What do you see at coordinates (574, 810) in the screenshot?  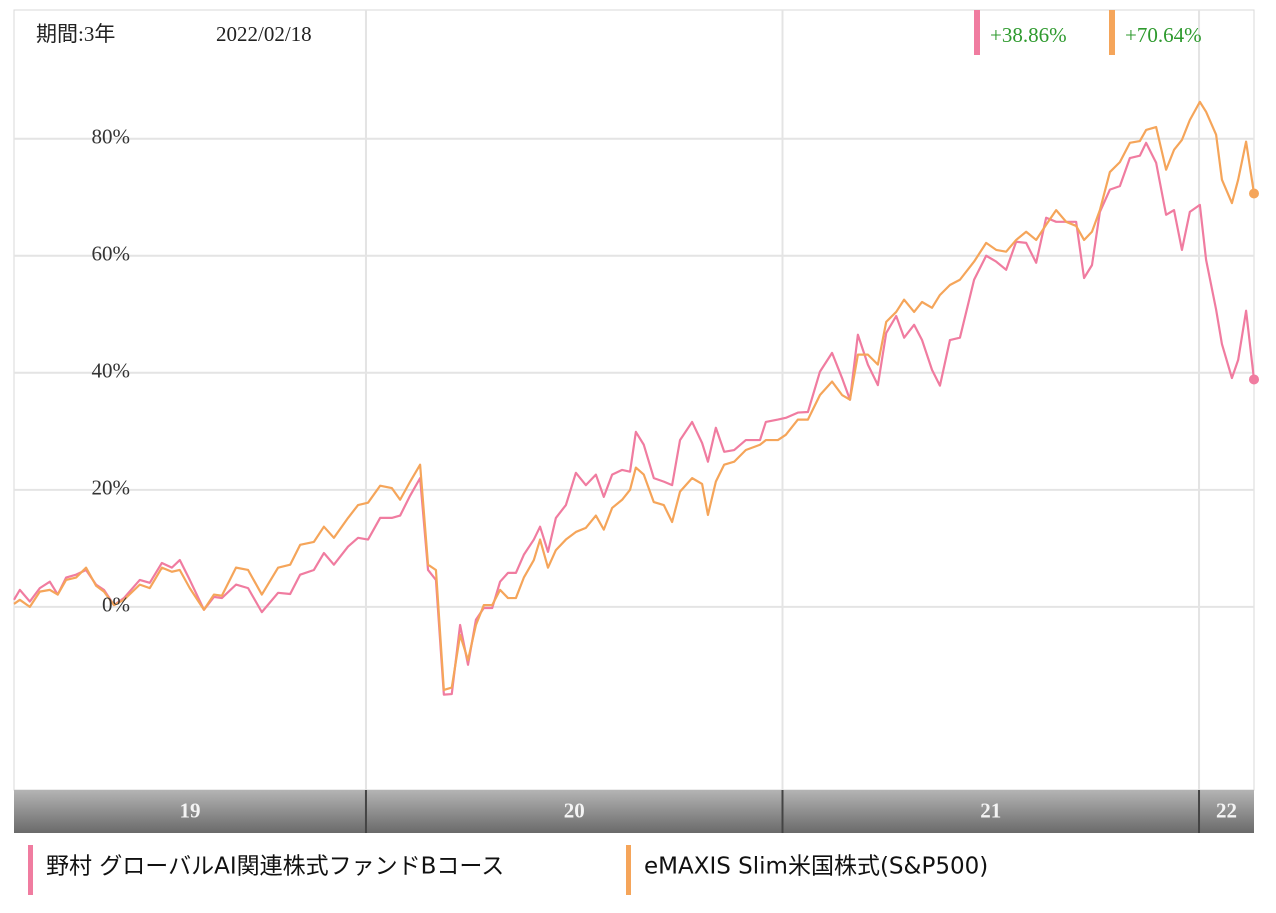 I see `x-tick-label: 20` at bounding box center [574, 810].